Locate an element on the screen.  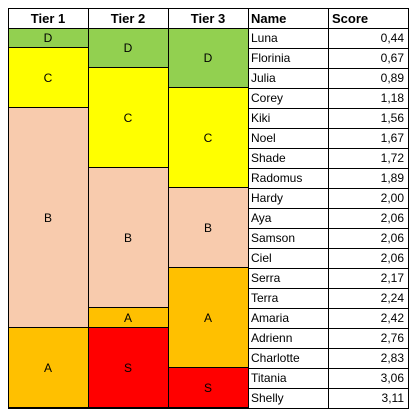
tier-3-block-d: D is located at coordinates (208, 58).